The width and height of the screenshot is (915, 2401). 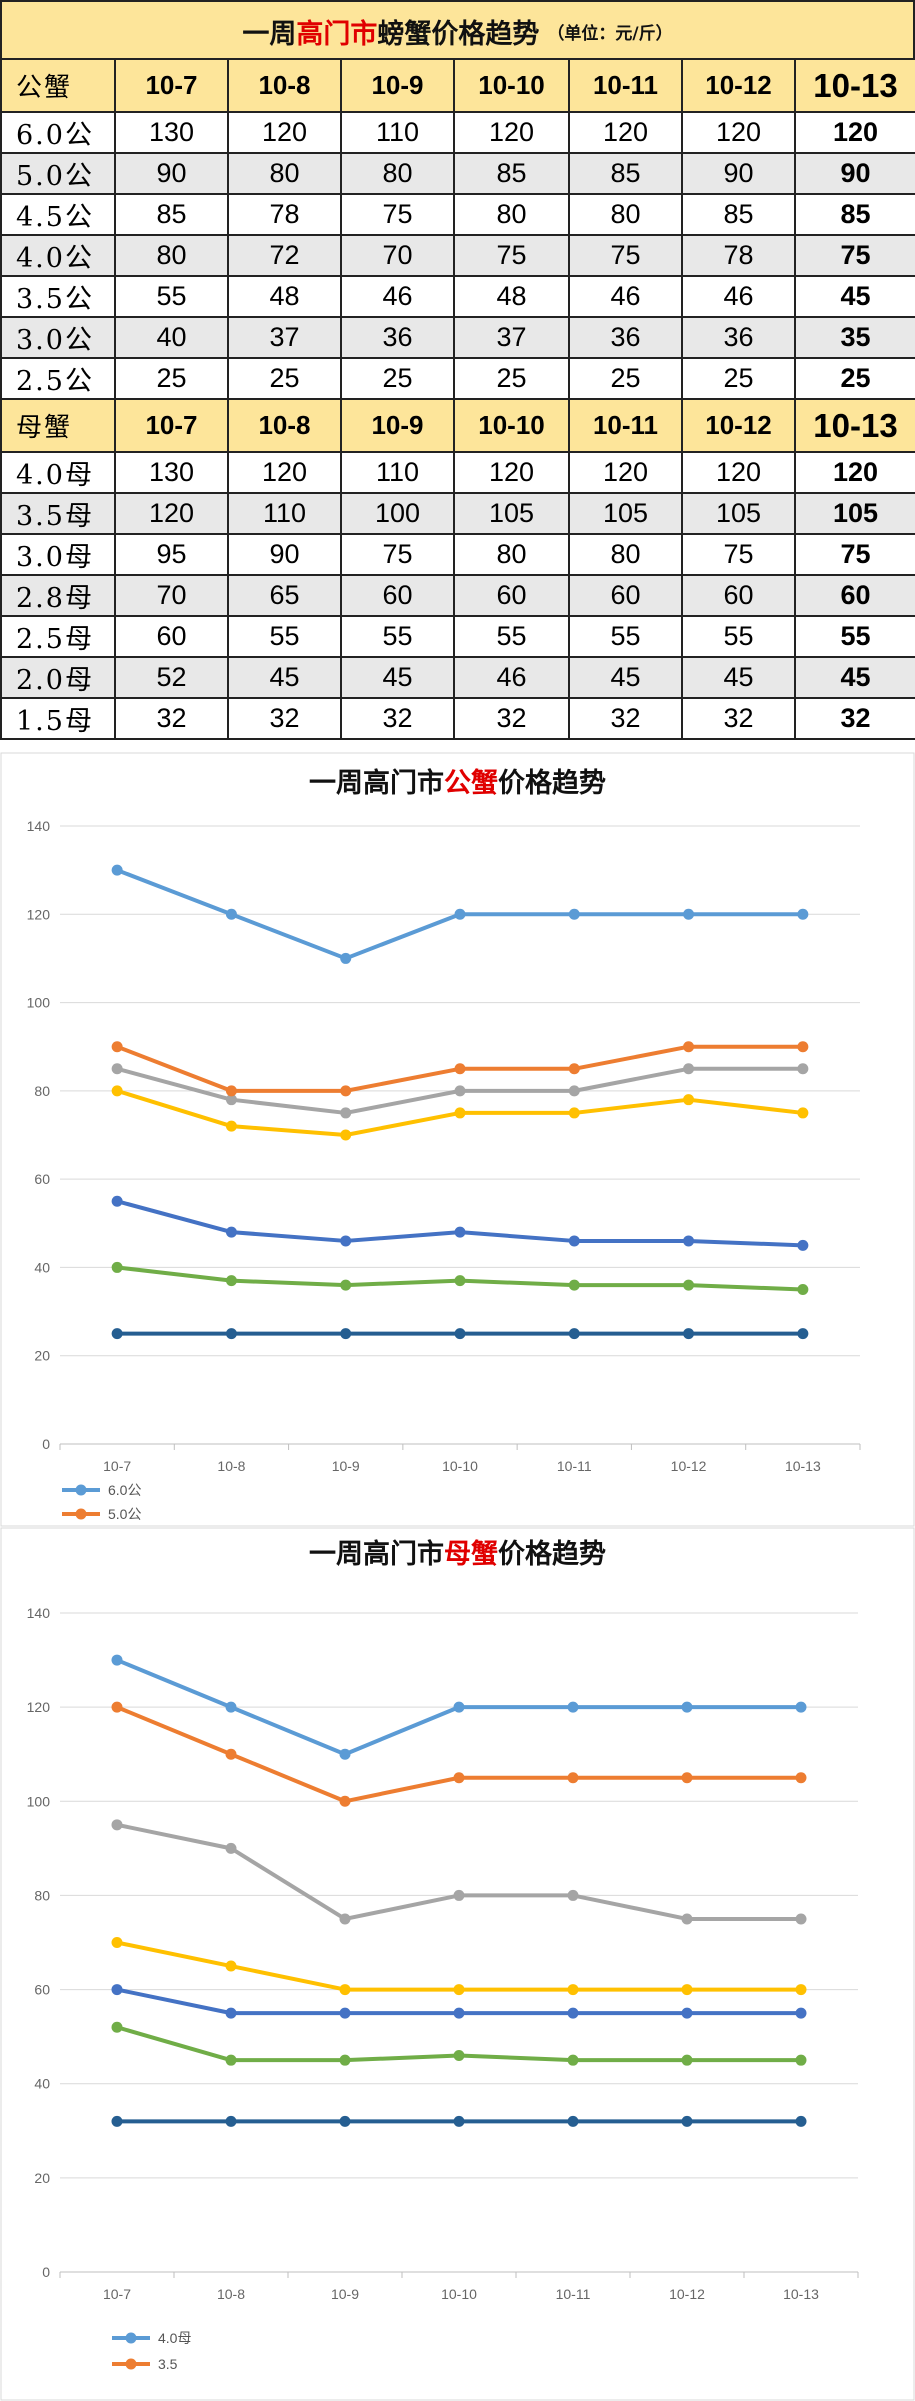 I want to click on table-row: 3.0公 40 37 36 37 36 36 35, so click(x=457, y=337).